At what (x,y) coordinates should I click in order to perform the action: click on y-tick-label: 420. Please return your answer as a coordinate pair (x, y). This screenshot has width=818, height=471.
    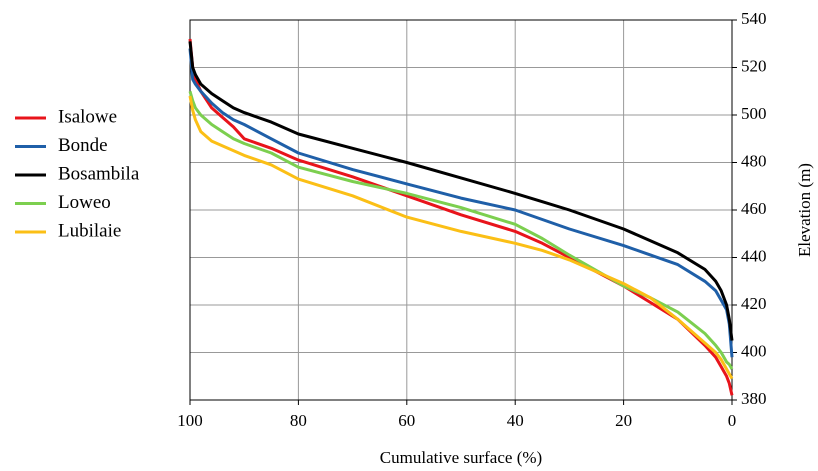
    Looking at the image, I should click on (754, 303).